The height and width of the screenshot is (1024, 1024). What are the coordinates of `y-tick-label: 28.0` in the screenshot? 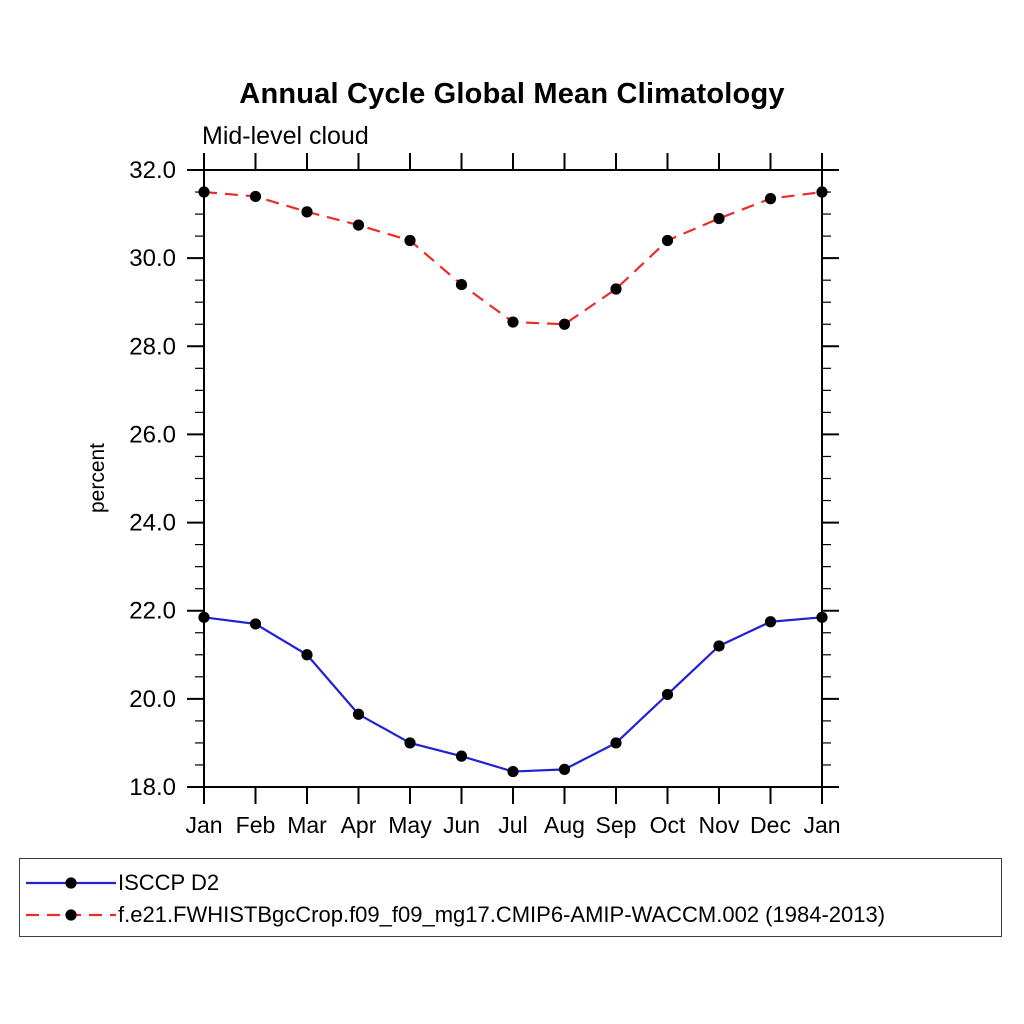 It's located at (152, 346).